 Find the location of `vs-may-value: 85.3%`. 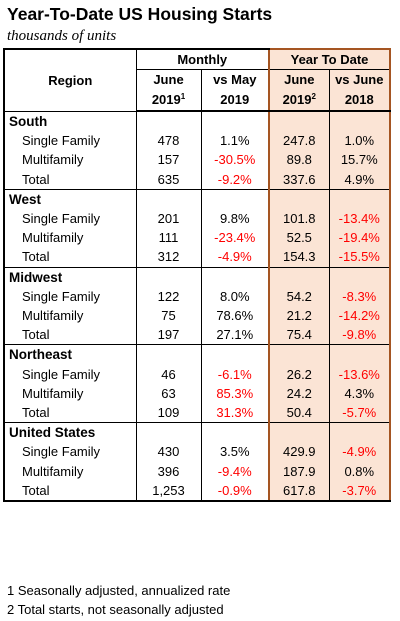

vs-may-value: 85.3% is located at coordinates (235, 393).